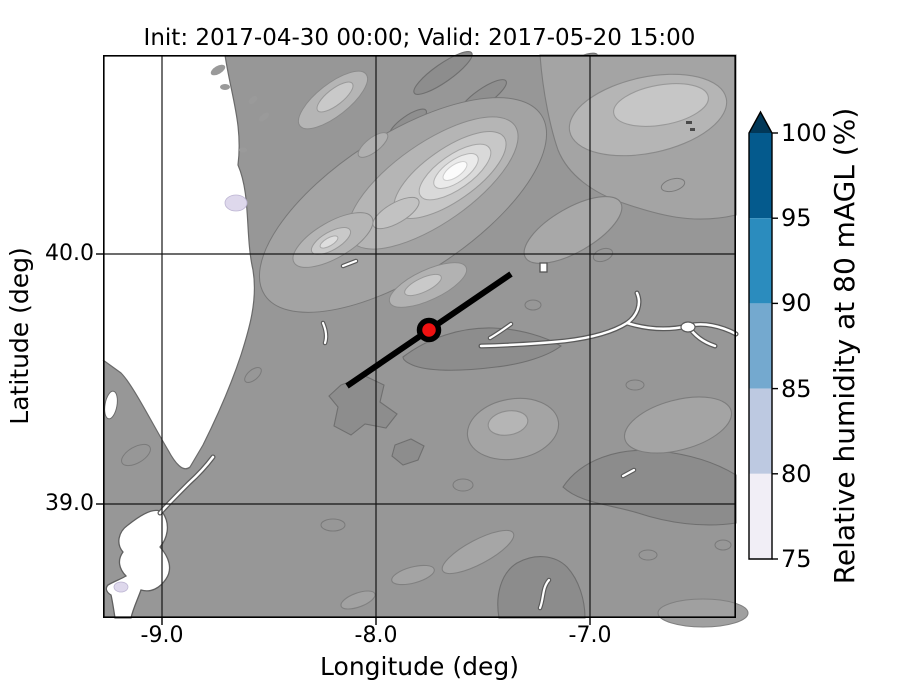 The height and width of the screenshot is (700, 900). What do you see at coordinates (376, 635) in the screenshot?
I see `x-tick-label: -8.0` at bounding box center [376, 635].